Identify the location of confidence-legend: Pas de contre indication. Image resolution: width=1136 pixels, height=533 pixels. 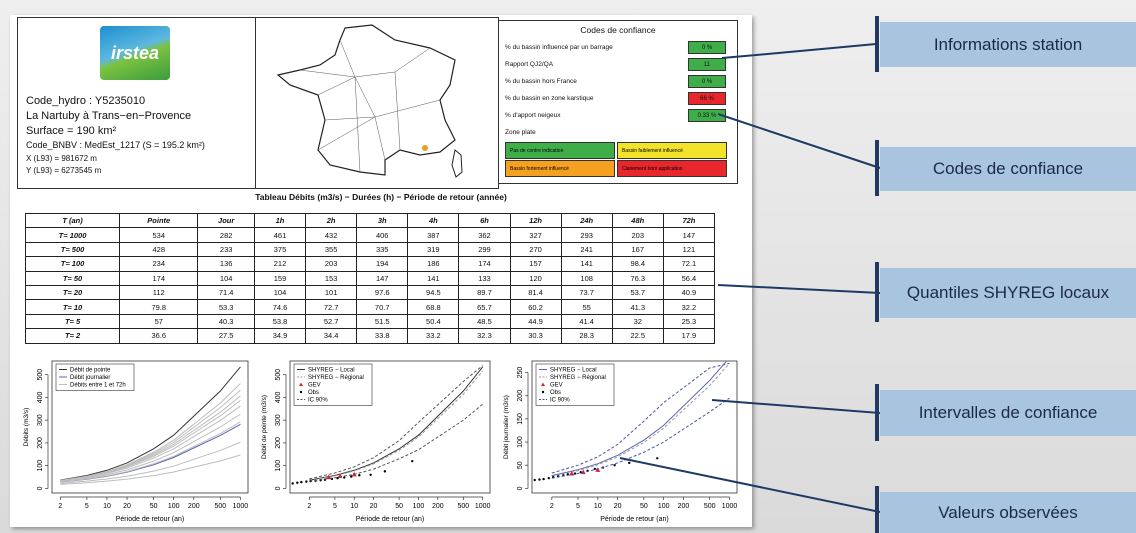
(560, 150).